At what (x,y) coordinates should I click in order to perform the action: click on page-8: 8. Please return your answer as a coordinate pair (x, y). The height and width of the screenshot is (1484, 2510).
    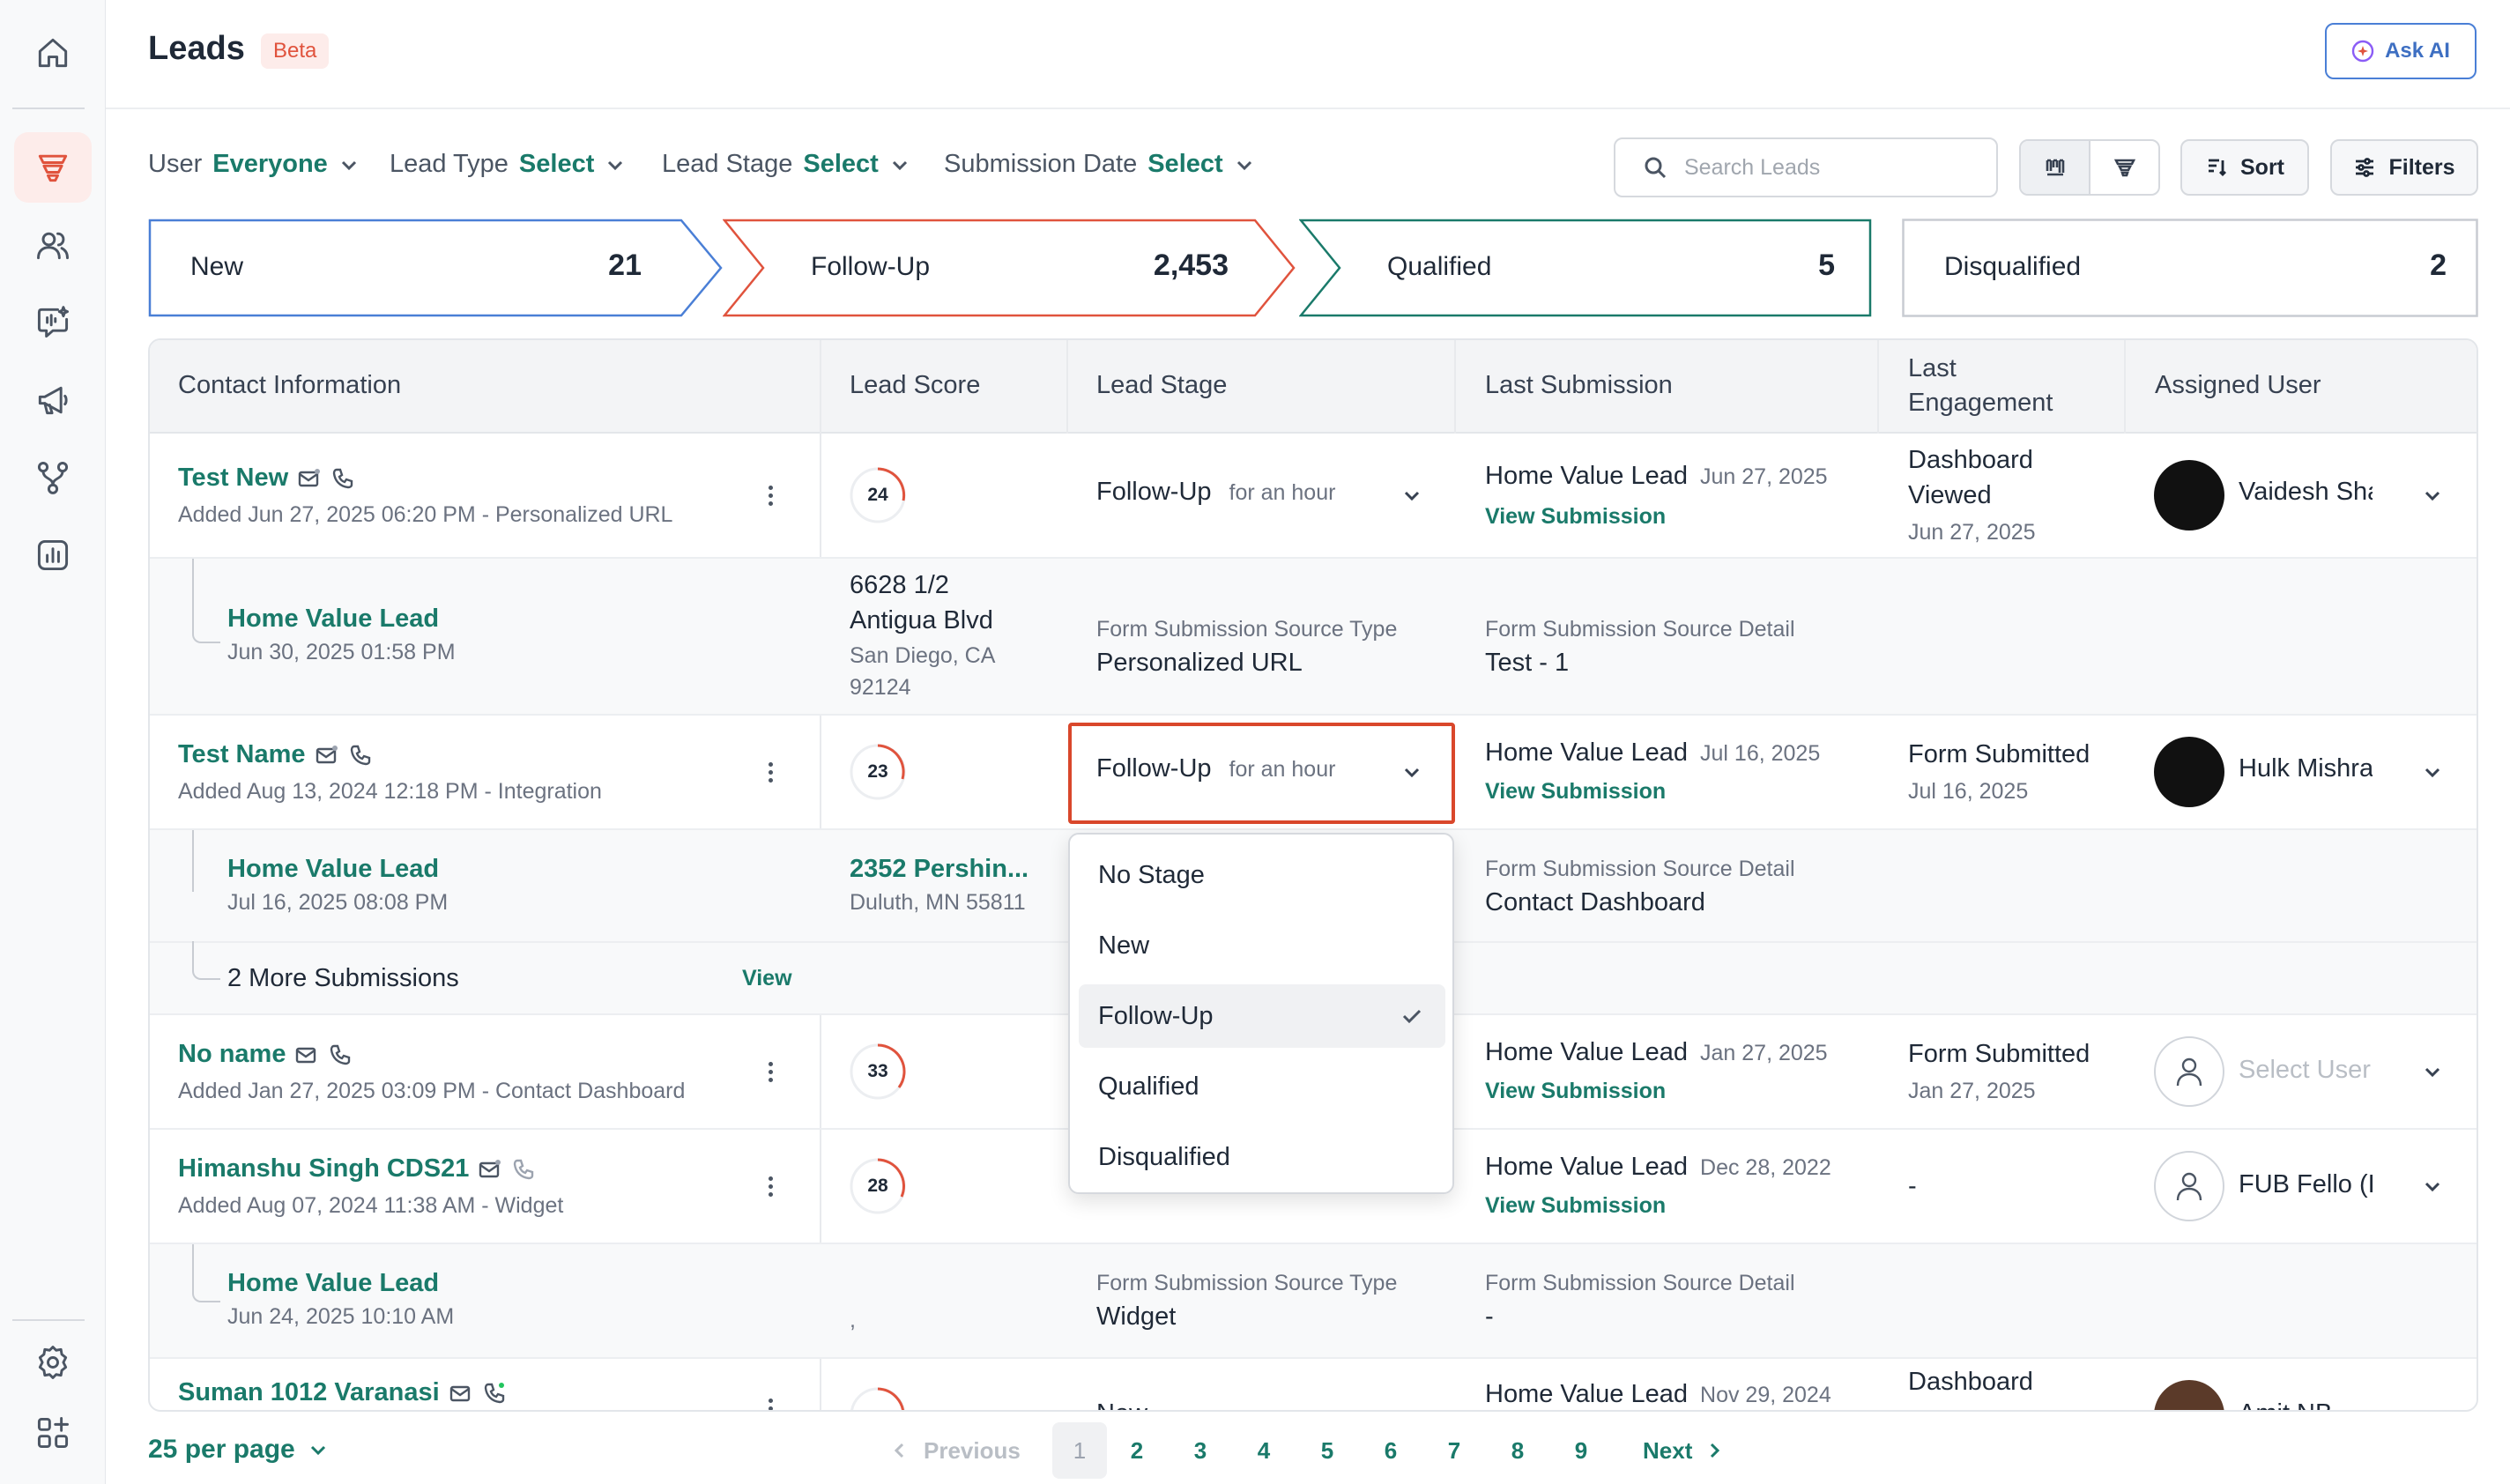
    Looking at the image, I should click on (1518, 1450).